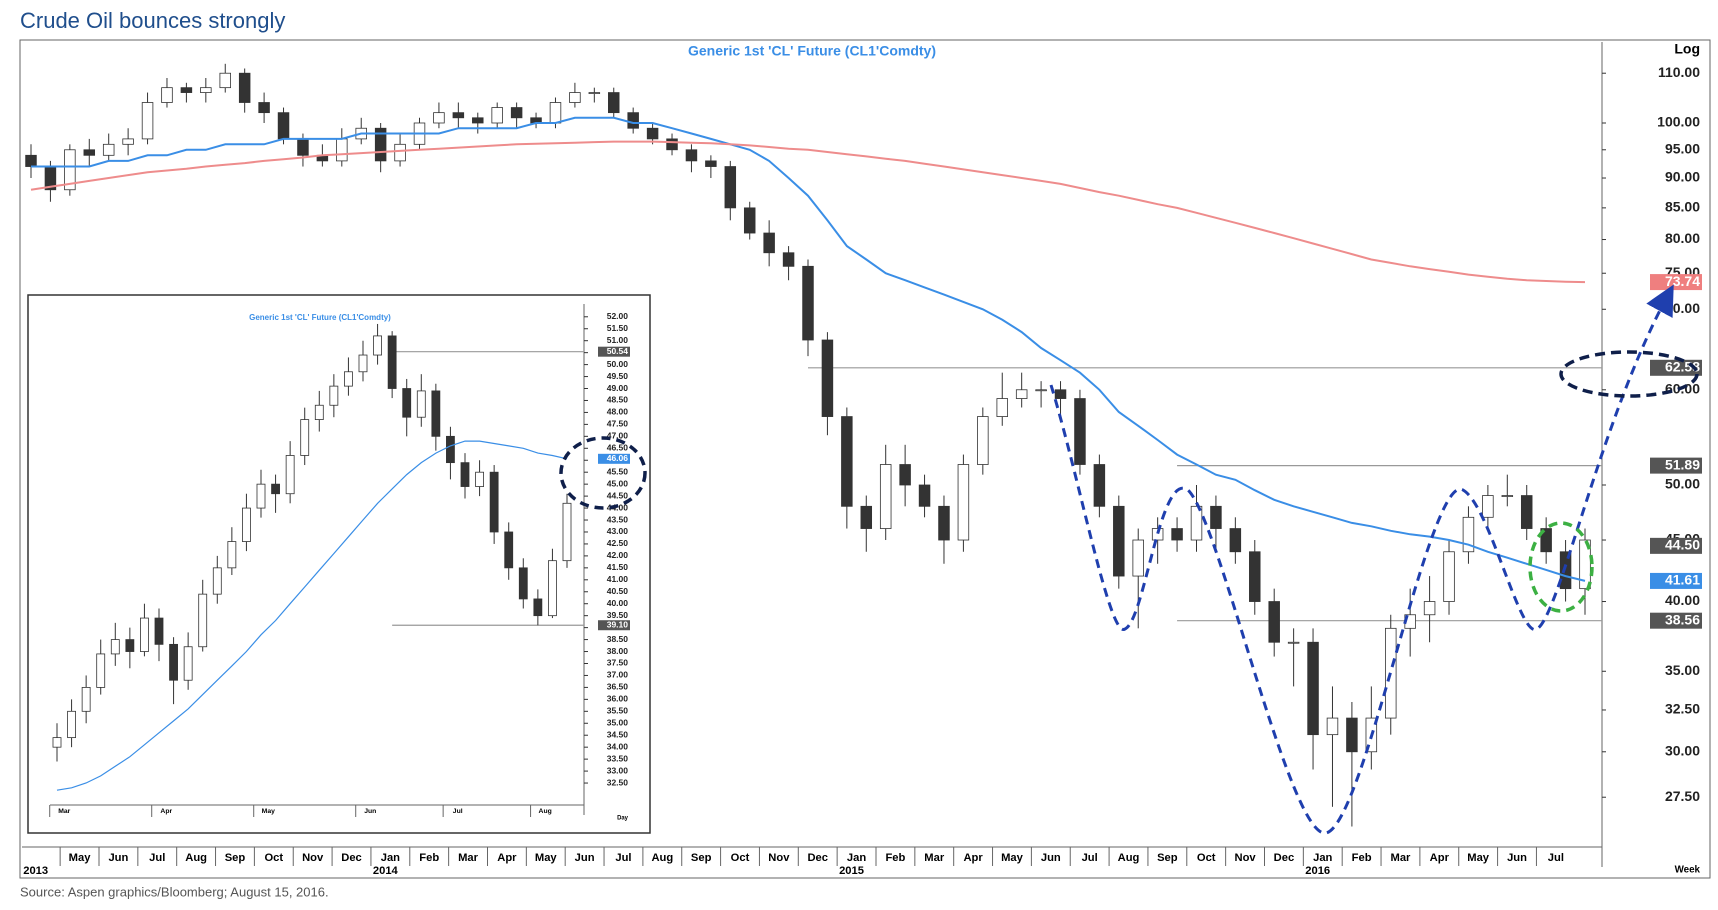 This screenshot has height=910, width=1718. Describe the element at coordinates (1401, 858) in the screenshot. I see `x-tick-label: Mar` at that location.